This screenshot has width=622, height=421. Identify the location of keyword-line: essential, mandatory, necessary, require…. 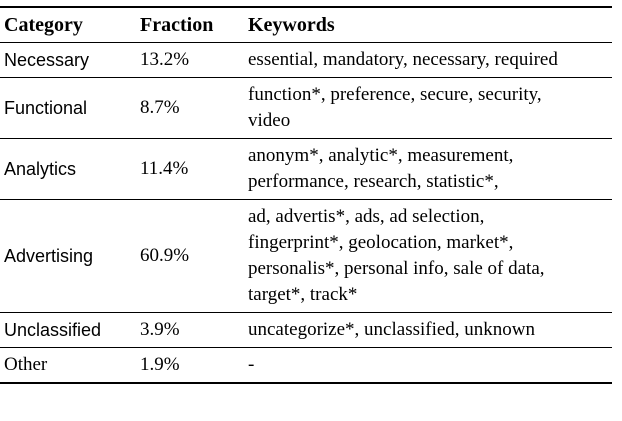
(403, 59).